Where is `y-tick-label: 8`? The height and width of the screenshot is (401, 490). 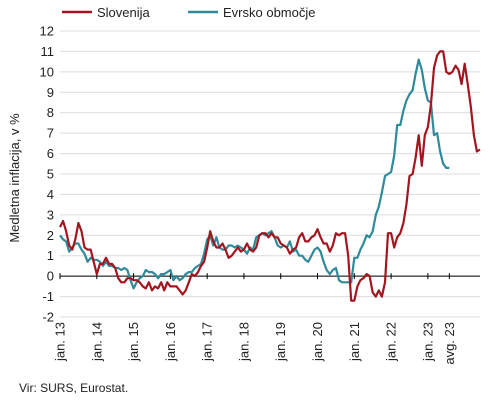 y-tick-label: 8 is located at coordinates (50, 112).